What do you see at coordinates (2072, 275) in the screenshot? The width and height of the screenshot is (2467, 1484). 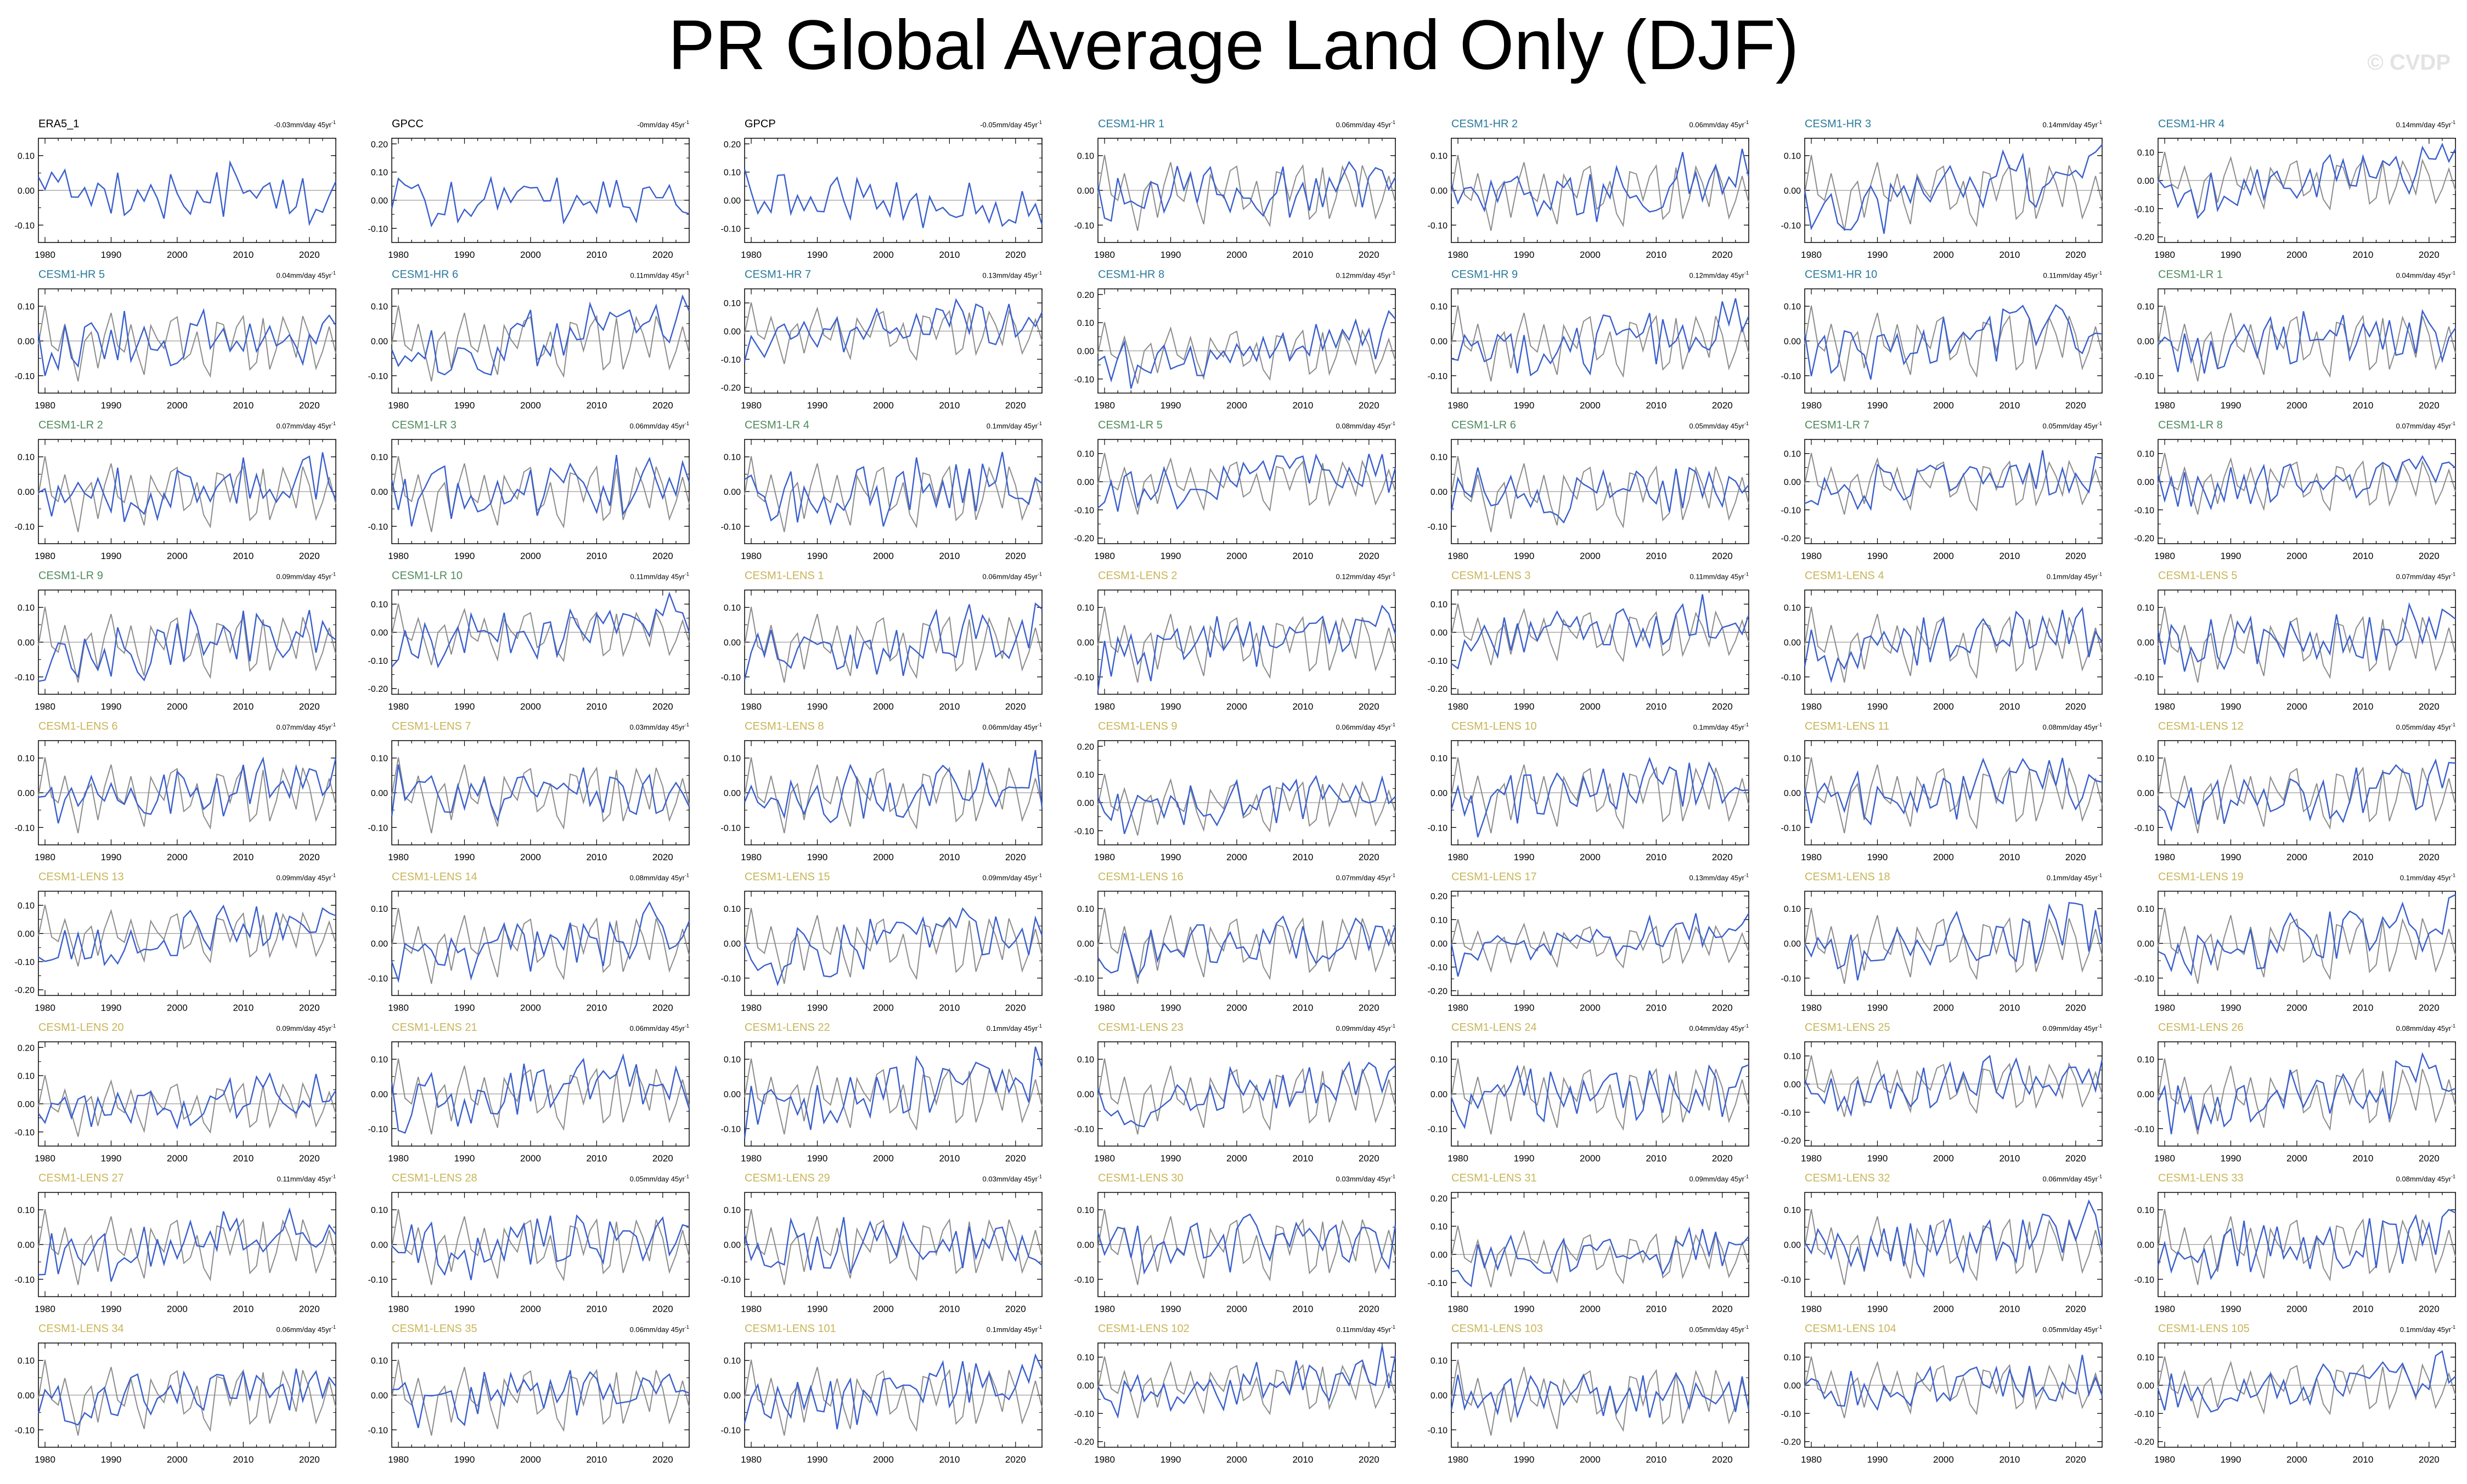 I see `trend-label: 0.11mm/day 45yr-1` at bounding box center [2072, 275].